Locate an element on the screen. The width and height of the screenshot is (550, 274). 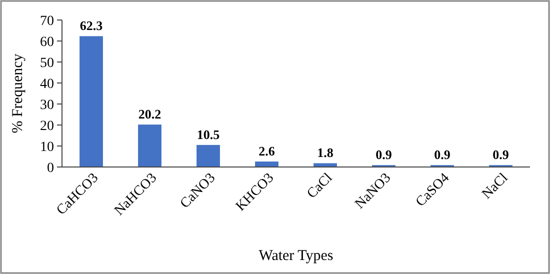
y-tick-label: 50 is located at coordinates (47, 63).